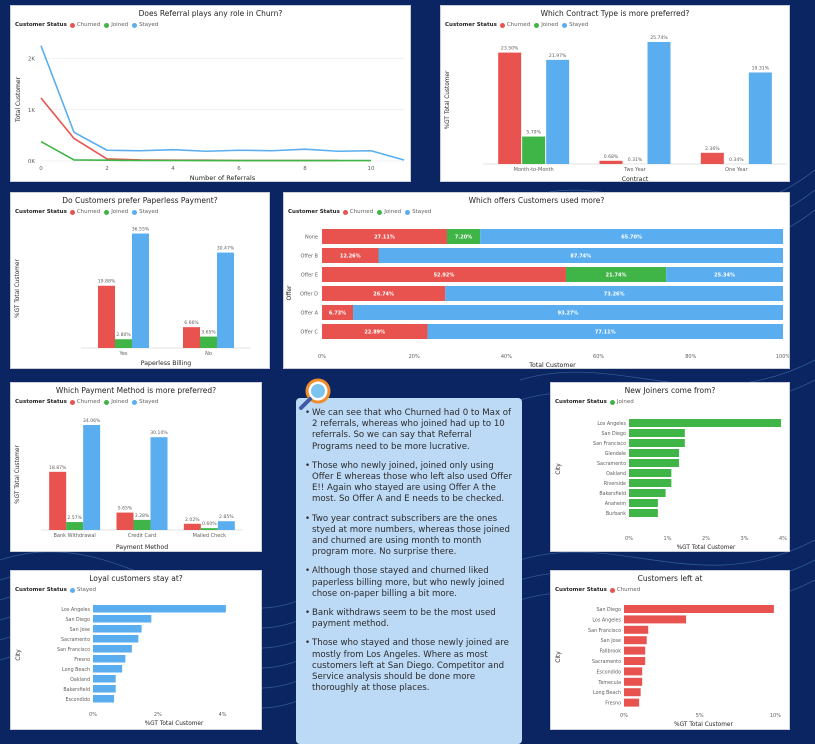 This screenshot has width=815, height=744. Describe the element at coordinates (107, 282) in the screenshot. I see `data-label: 19.88%` at that location.